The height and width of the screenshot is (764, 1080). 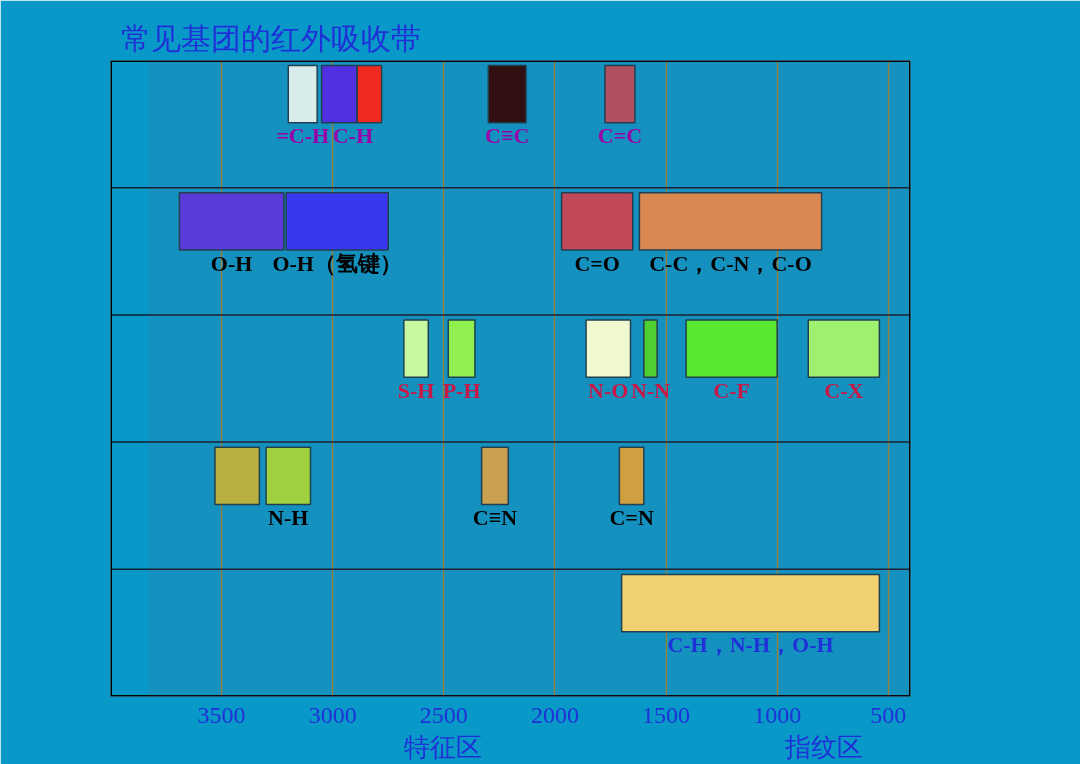 What do you see at coordinates (631, 518) in the screenshot?
I see `series-label: C=N` at bounding box center [631, 518].